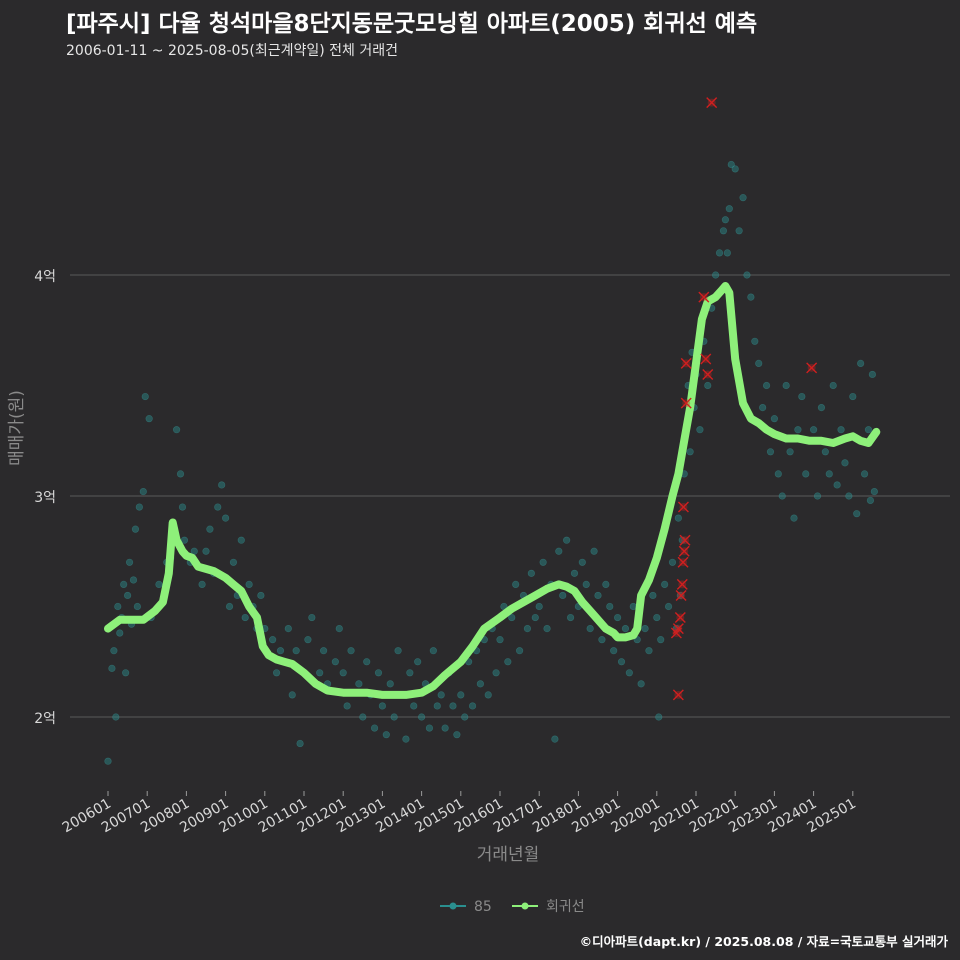 This screenshot has width=960, height=960. What do you see at coordinates (744, 399) in the screenshot?
I see `highlight-layer` at bounding box center [744, 399].